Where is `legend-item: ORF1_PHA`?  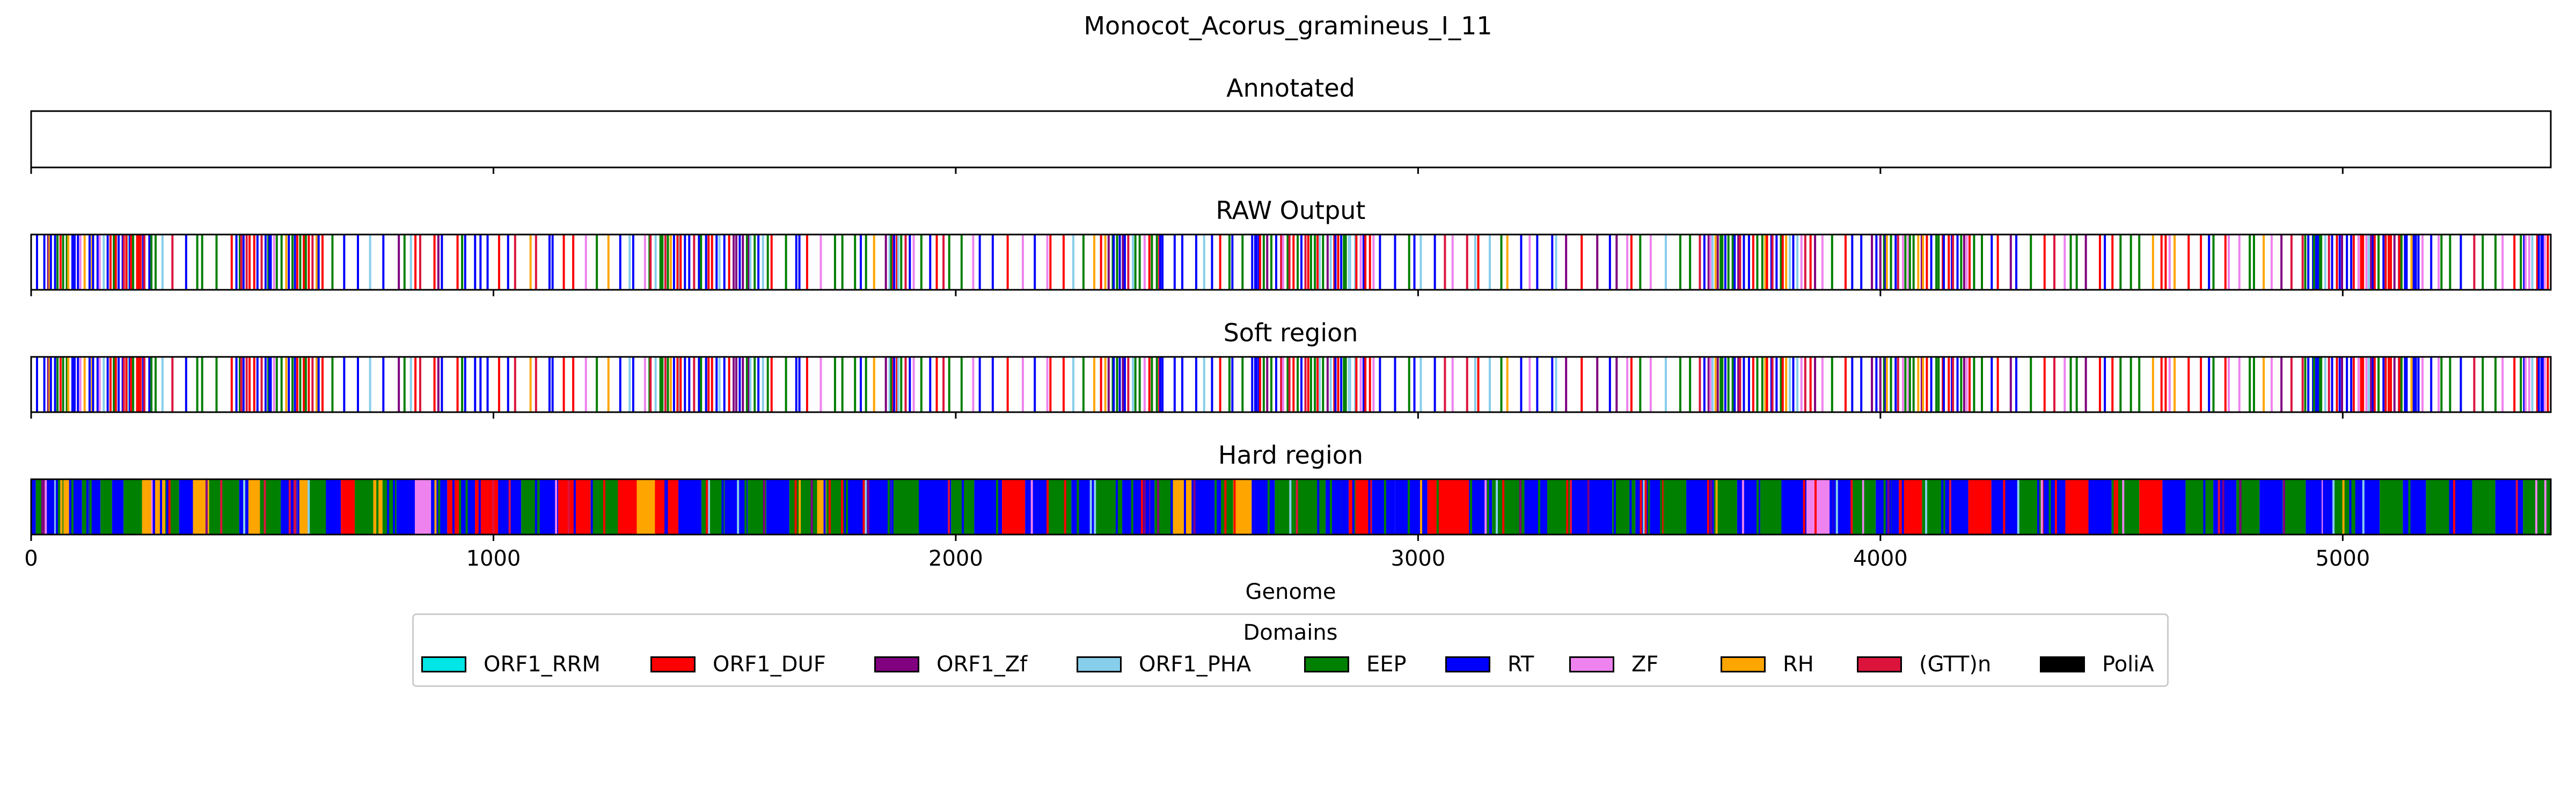
legend-item: ORF1_PHA is located at coordinates (1164, 664).